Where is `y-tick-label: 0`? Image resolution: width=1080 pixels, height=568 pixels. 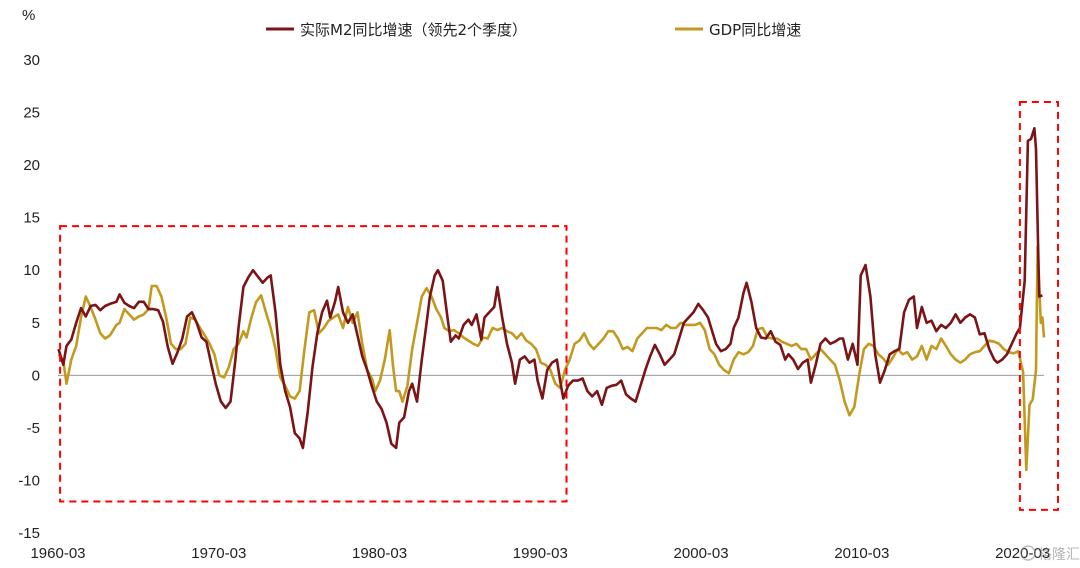 y-tick-label: 0 is located at coordinates (36, 375).